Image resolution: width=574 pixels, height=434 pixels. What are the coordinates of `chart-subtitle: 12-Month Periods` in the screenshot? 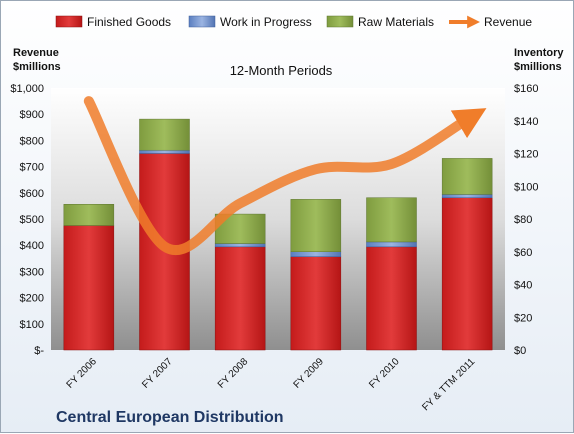 It's located at (281, 70).